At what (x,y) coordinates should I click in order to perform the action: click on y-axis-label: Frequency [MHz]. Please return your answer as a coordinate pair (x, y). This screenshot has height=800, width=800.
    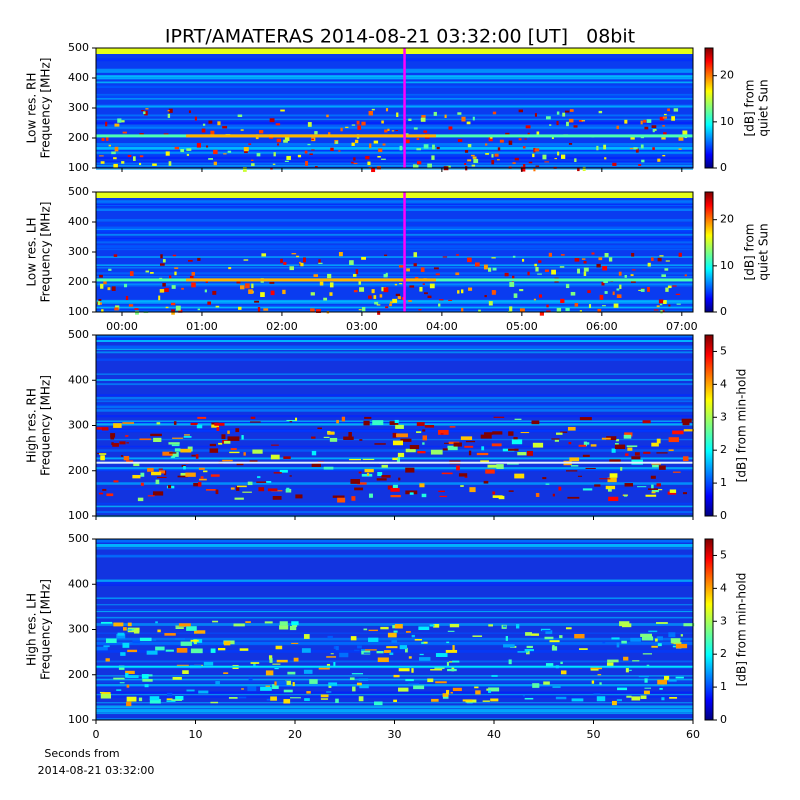
    Looking at the image, I should click on (46, 629).